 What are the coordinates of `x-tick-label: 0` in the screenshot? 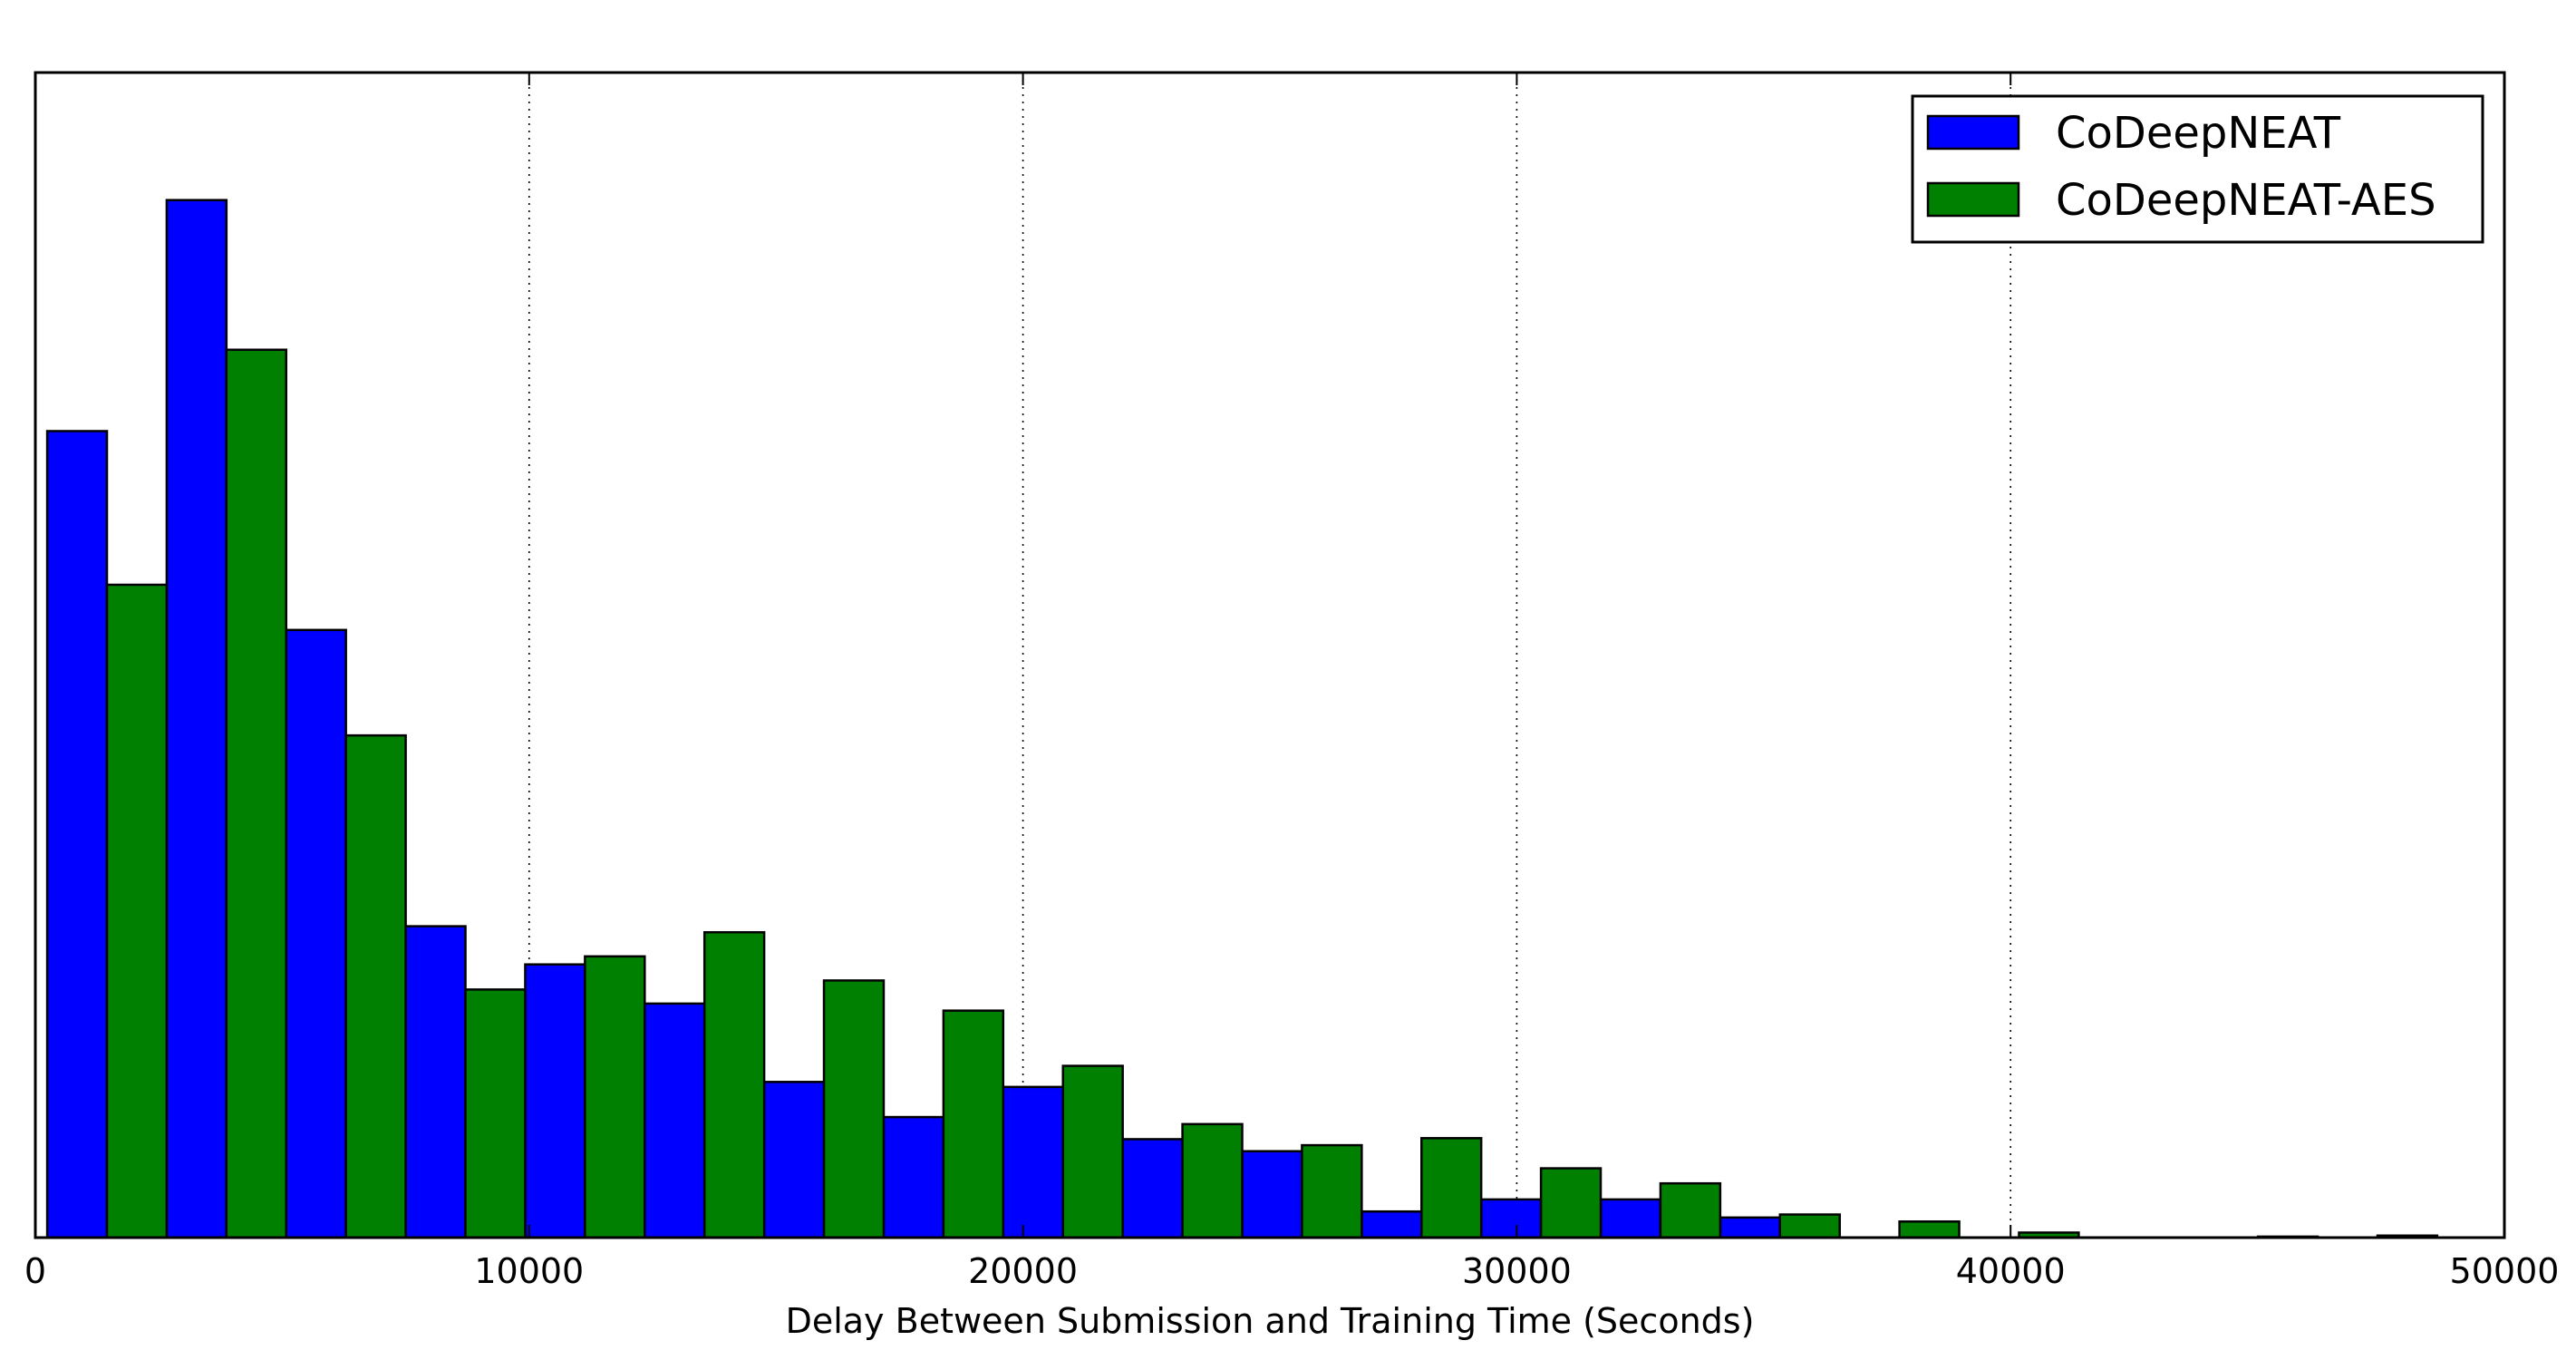 It's located at (35, 1271).